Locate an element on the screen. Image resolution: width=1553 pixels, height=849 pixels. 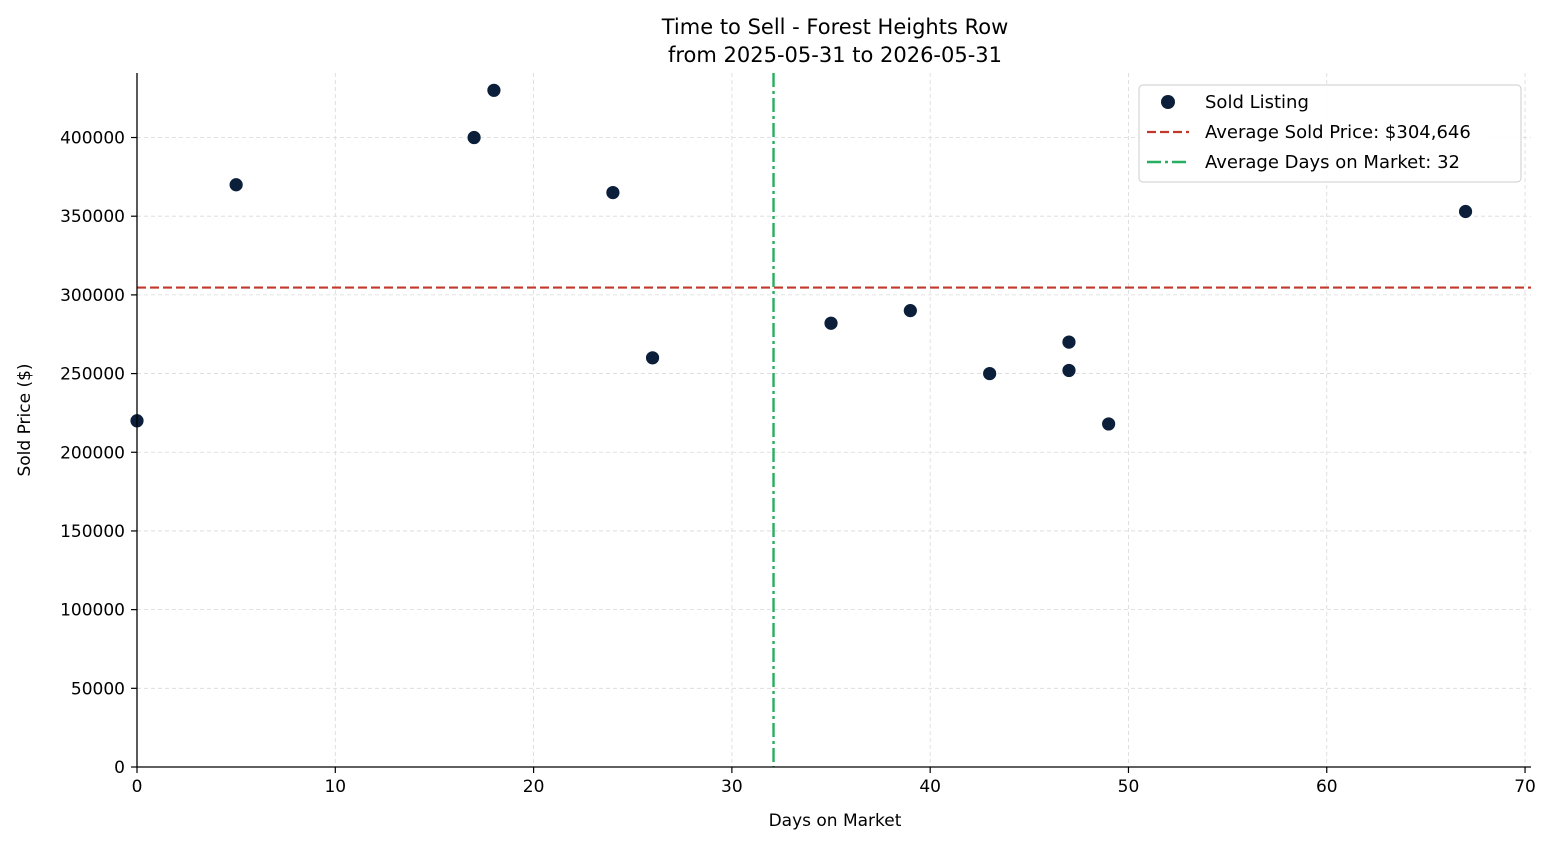
y-tick-label: 150000 is located at coordinates (92, 532).